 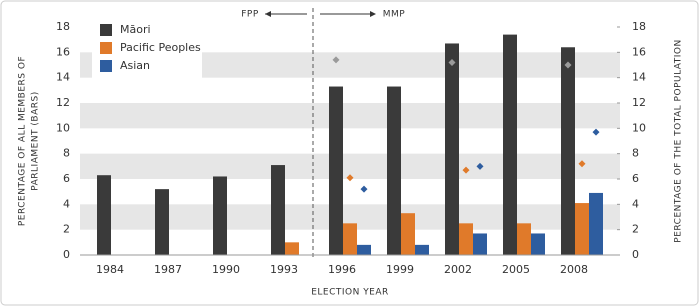 I want to click on y-axis-label: PARLIAMENT (BARS), so click(x=36, y=140).